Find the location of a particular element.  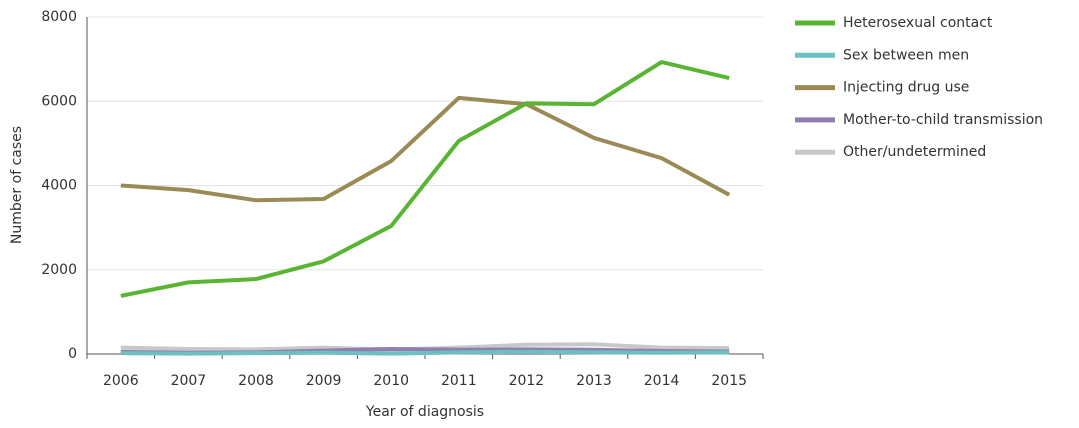

y-tick-label: 0 is located at coordinates (72, 354).